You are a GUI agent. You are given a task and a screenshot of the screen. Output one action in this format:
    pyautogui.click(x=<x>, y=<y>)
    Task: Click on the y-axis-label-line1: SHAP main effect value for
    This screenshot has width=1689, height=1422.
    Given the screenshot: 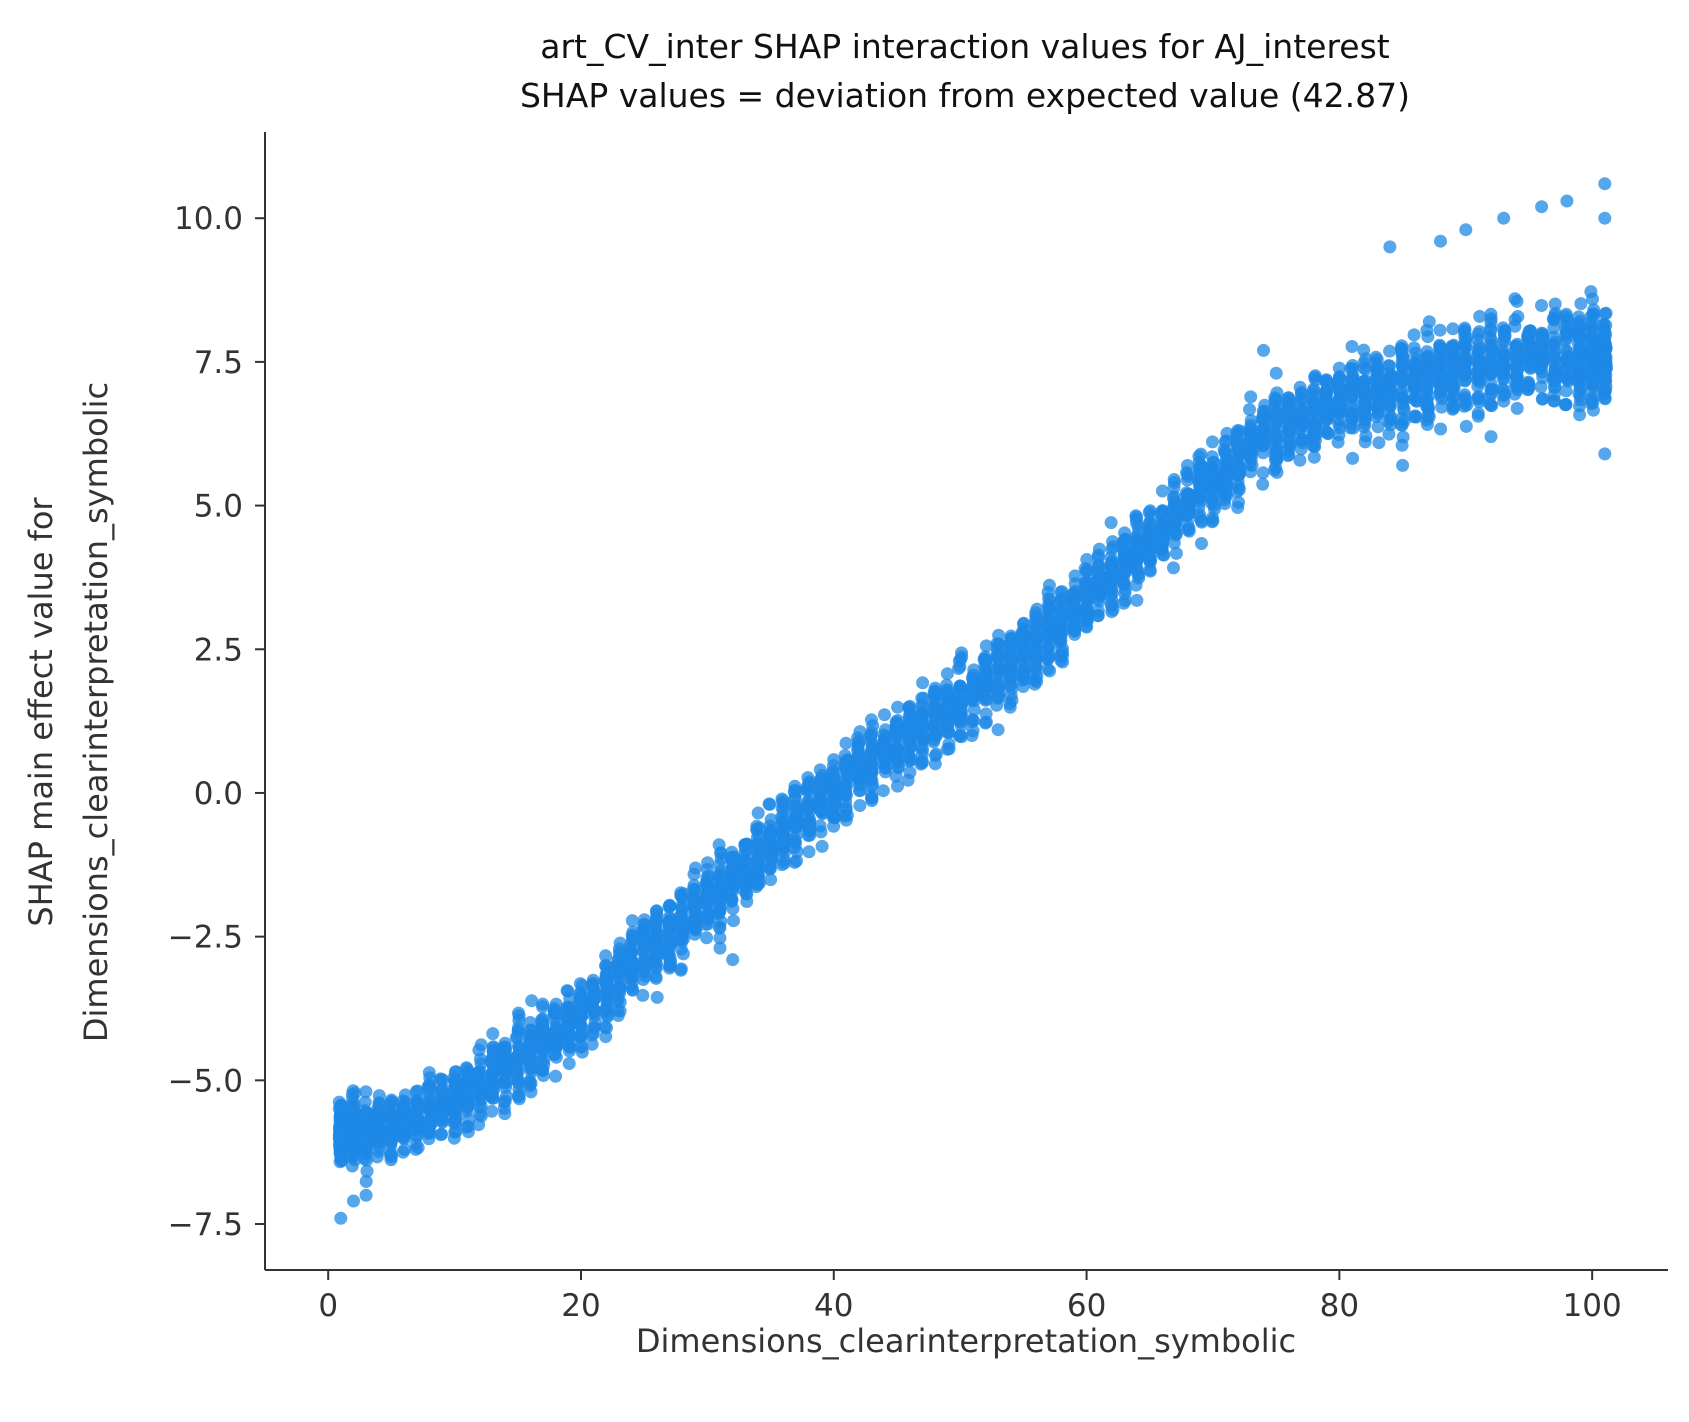 What is the action you would take?
    pyautogui.click(x=41, y=712)
    